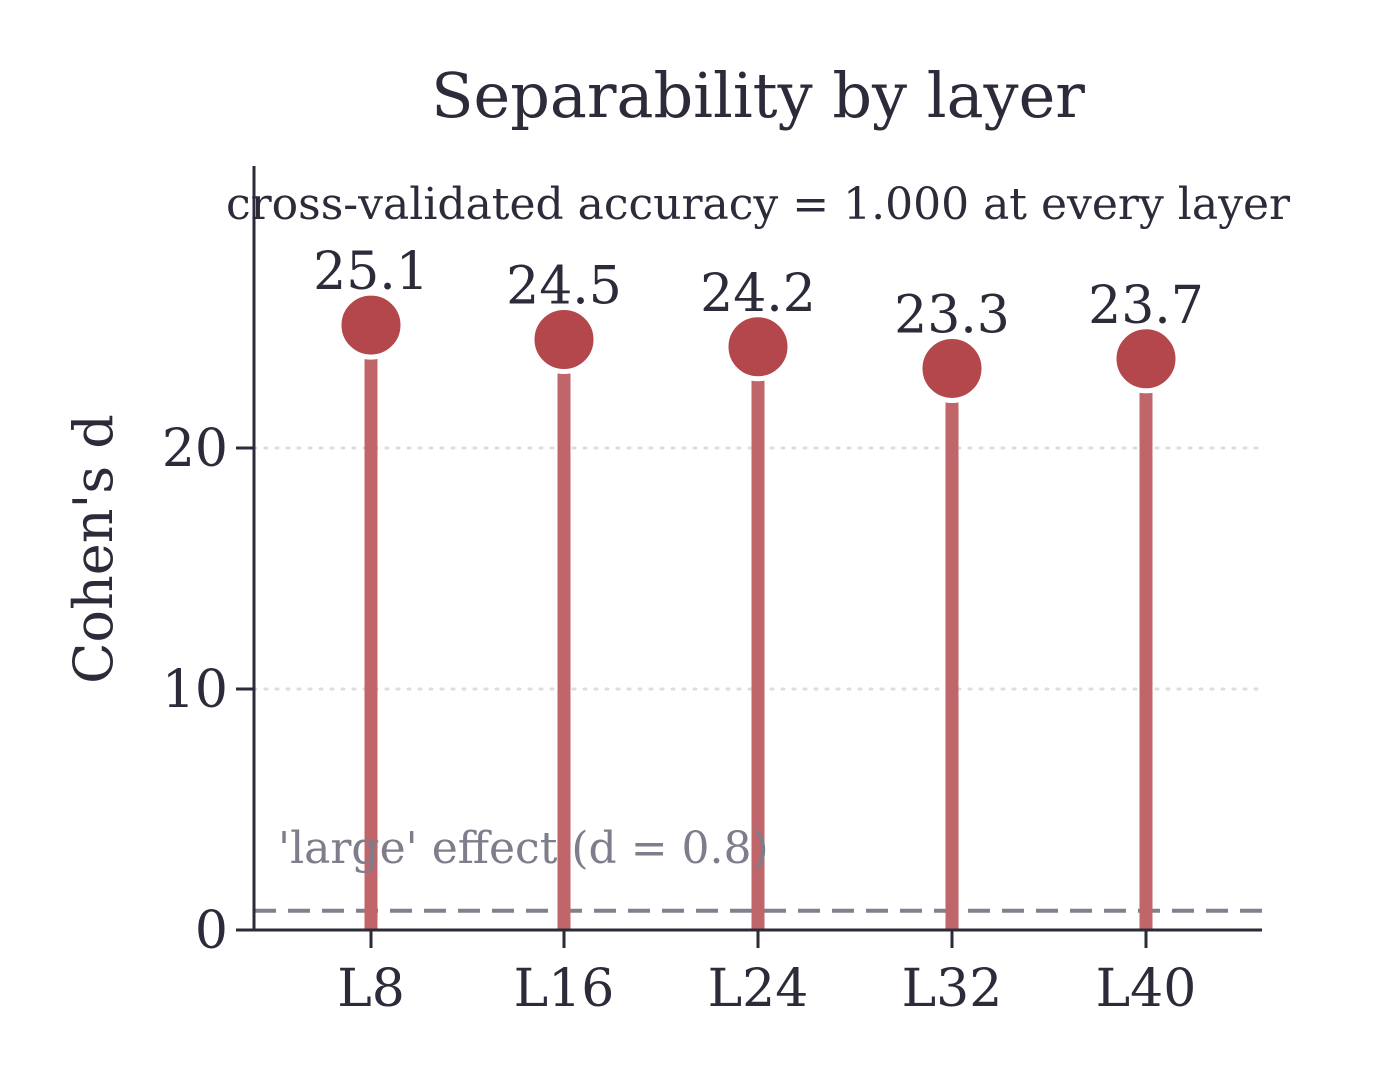 This screenshot has width=1380, height=1084. I want to click on marker-l16, so click(564, 340).